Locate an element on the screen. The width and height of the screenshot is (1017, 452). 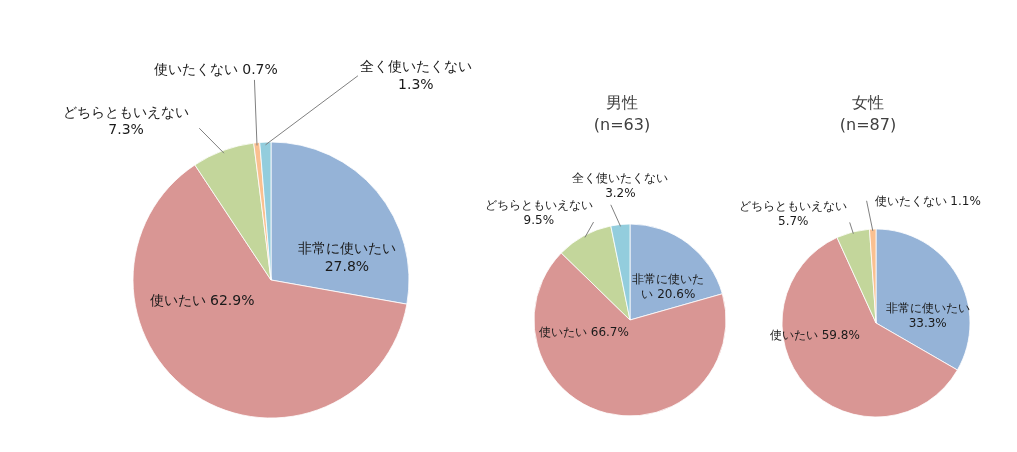
chart-title: 女性 is located at coordinates (868, 102).